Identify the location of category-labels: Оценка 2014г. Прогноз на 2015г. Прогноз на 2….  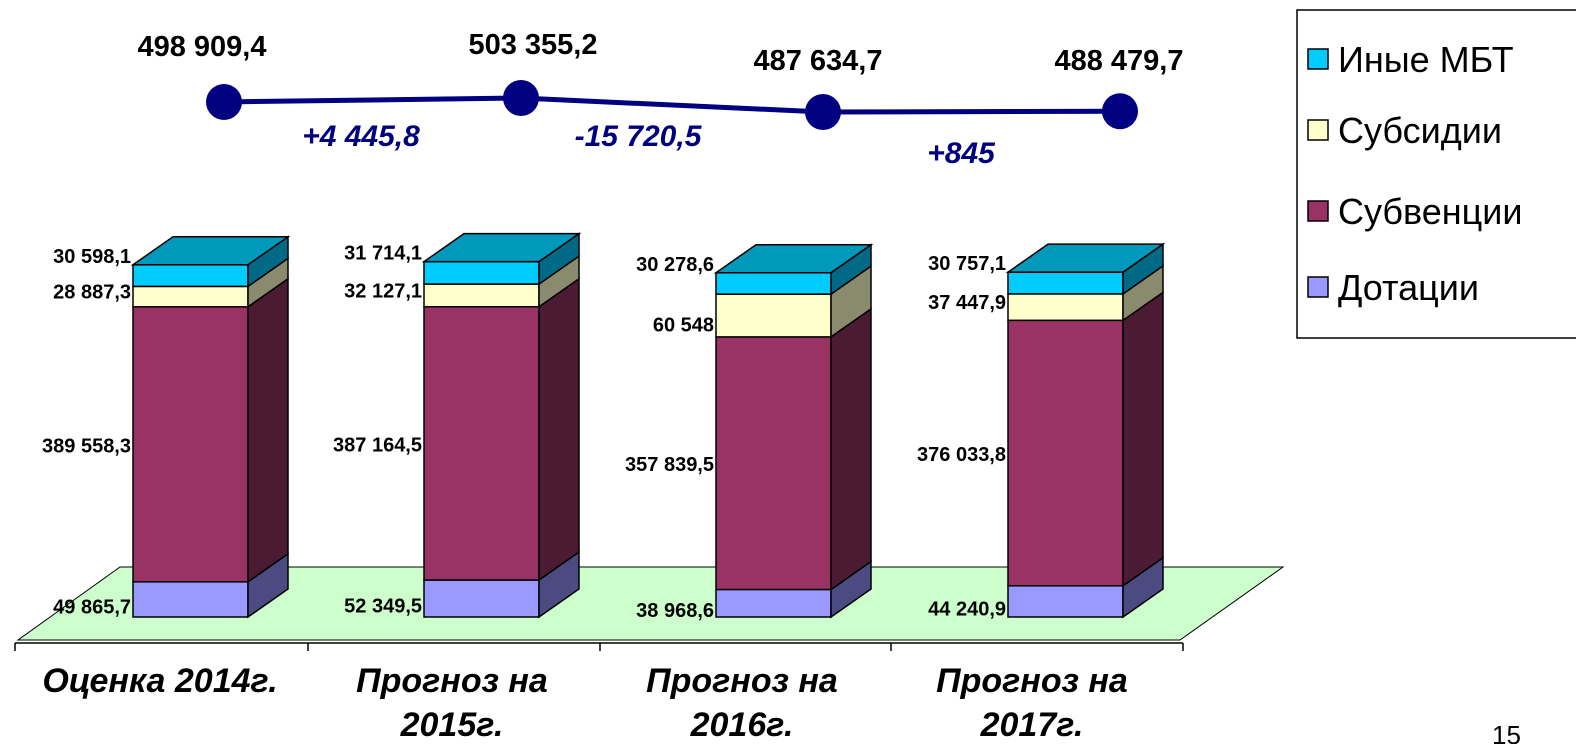
(585, 703).